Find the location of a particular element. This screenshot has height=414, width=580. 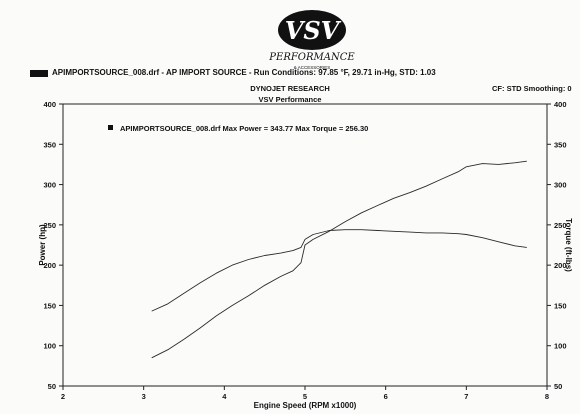

y-tick-label-right: 250 is located at coordinates (560, 225).